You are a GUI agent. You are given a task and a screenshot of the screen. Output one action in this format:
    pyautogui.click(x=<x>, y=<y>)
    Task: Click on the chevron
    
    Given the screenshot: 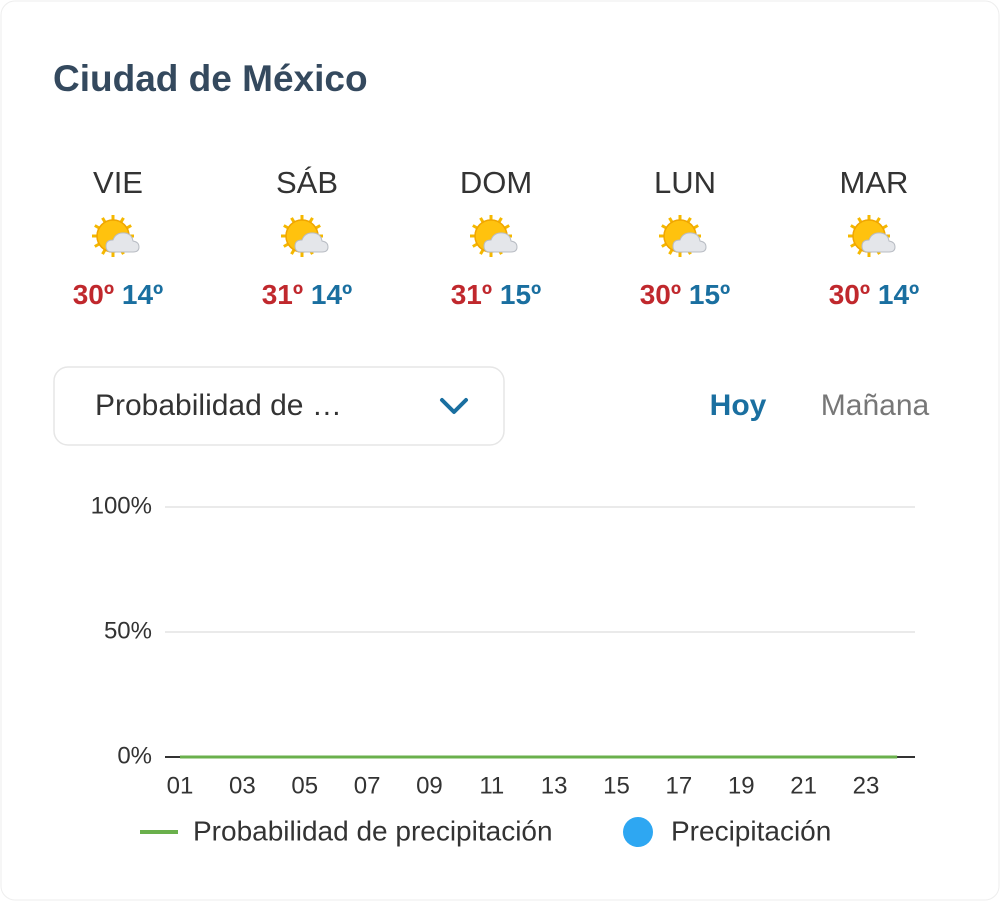 What is the action you would take?
    pyautogui.click(x=454, y=406)
    